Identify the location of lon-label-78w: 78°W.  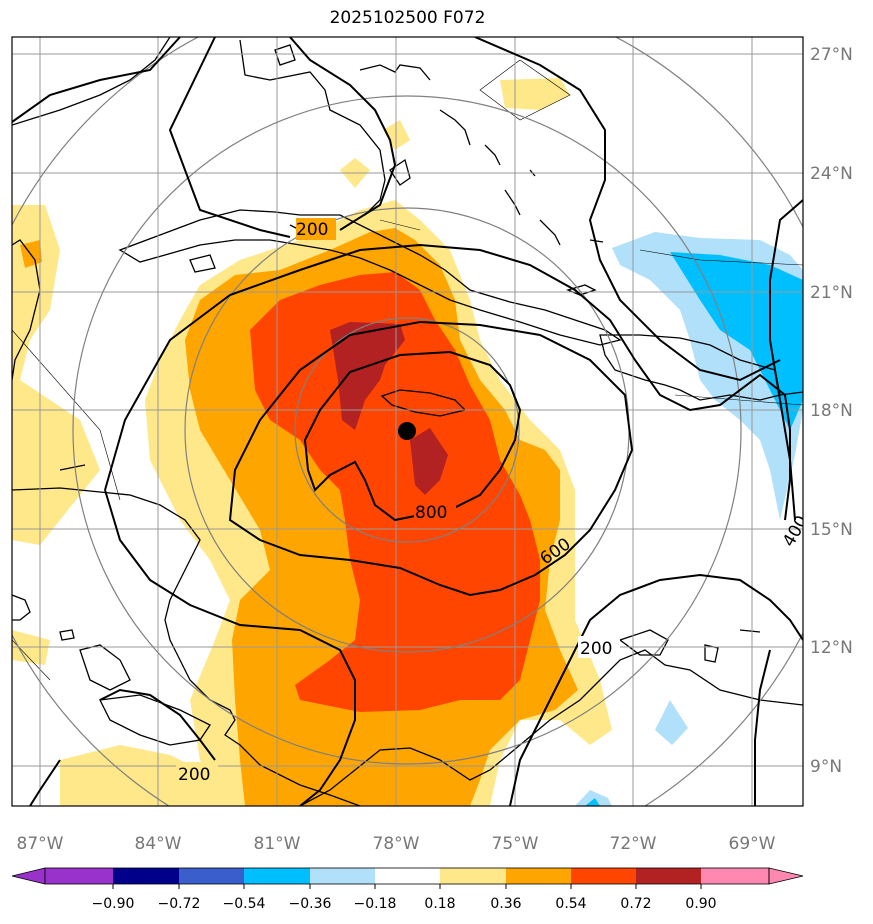
(396, 844).